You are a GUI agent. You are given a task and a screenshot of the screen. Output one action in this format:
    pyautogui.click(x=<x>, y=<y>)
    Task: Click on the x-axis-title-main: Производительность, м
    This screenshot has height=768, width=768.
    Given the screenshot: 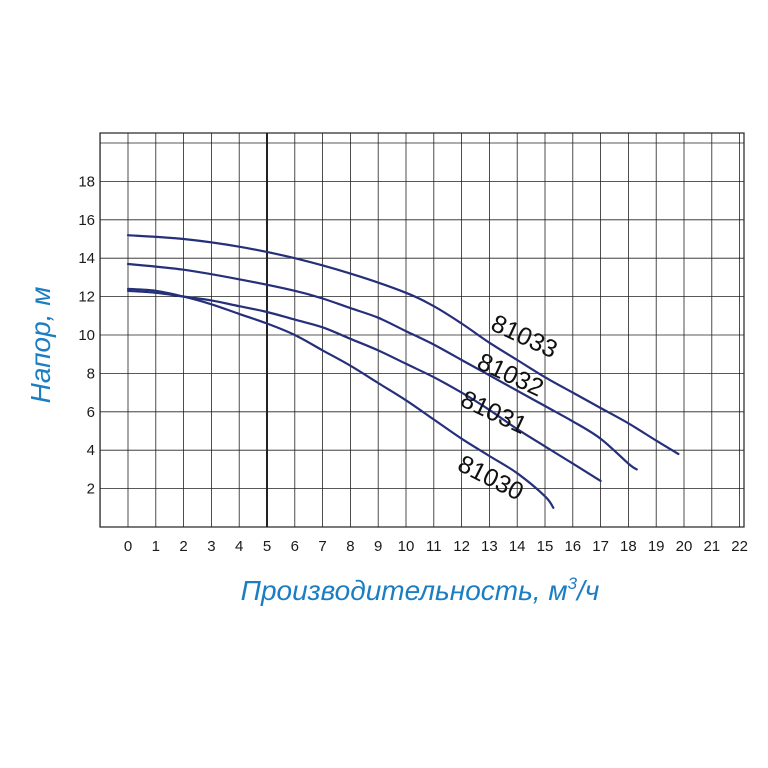 What is the action you would take?
    pyautogui.click(x=404, y=590)
    